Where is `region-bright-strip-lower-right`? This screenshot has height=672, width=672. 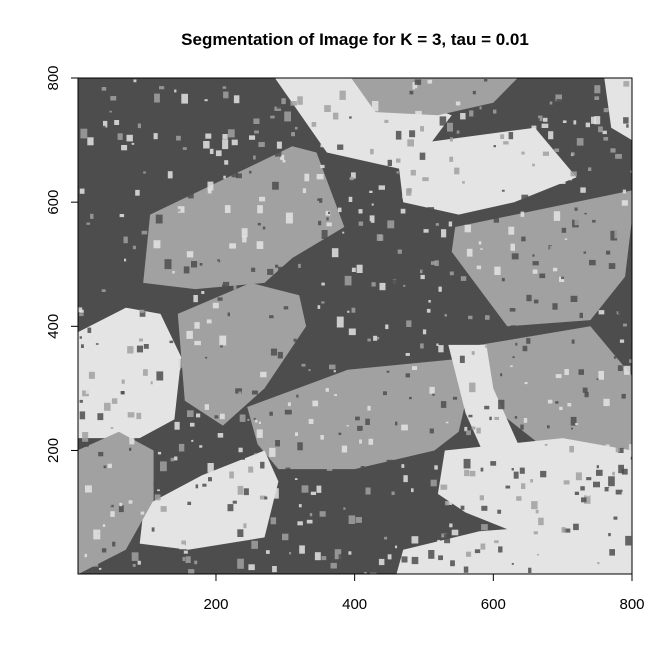
region-bright-strip-lower-right is located at coordinates (485, 410).